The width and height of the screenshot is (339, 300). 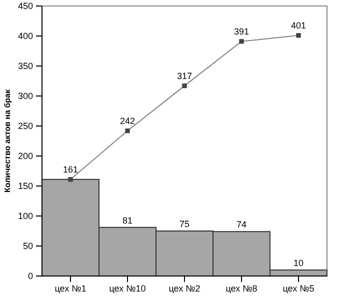 I want to click on data-label: 74, so click(x=241, y=225).